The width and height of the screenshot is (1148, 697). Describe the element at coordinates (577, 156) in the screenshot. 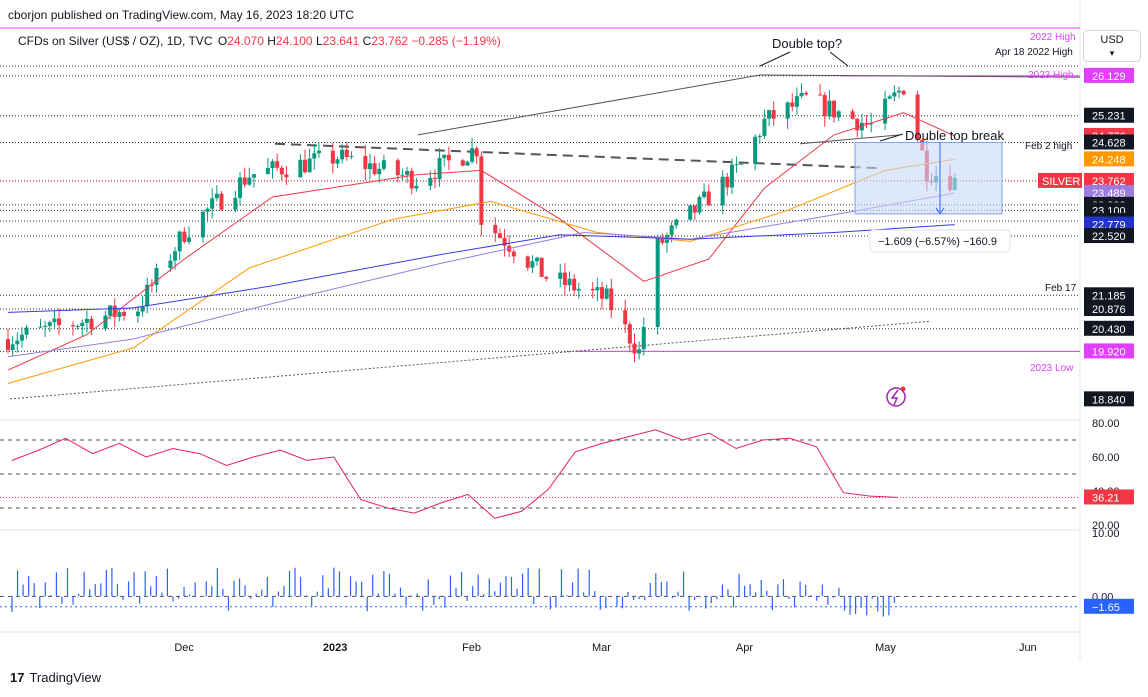

I see `neckline` at that location.